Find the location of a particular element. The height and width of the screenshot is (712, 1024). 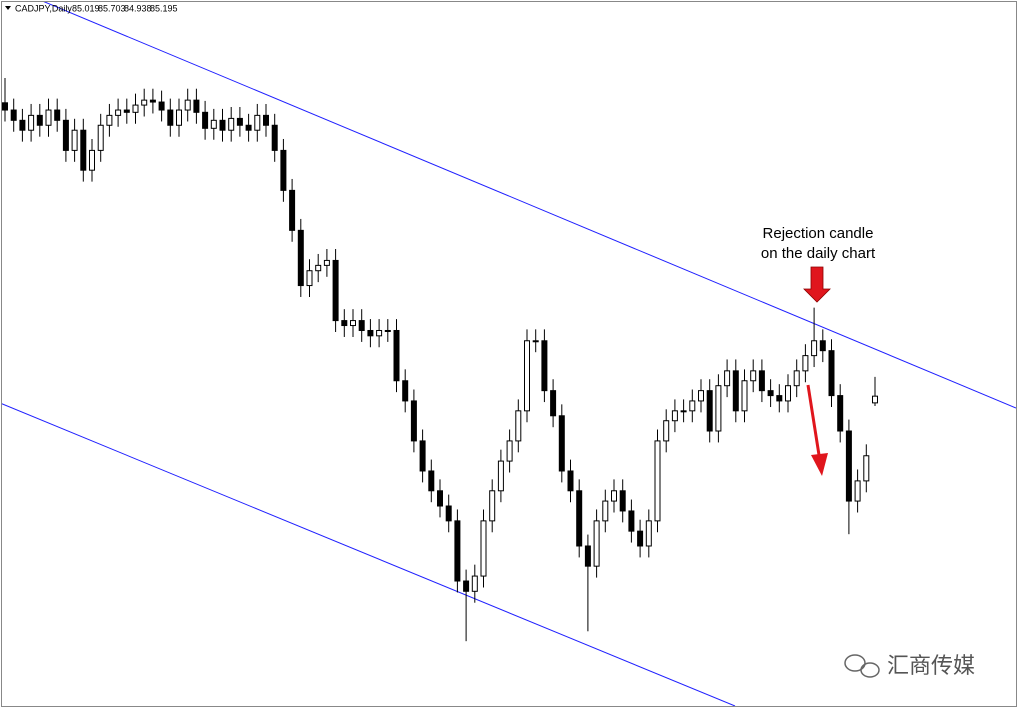

move-arrow-head is located at coordinates (819, 464).